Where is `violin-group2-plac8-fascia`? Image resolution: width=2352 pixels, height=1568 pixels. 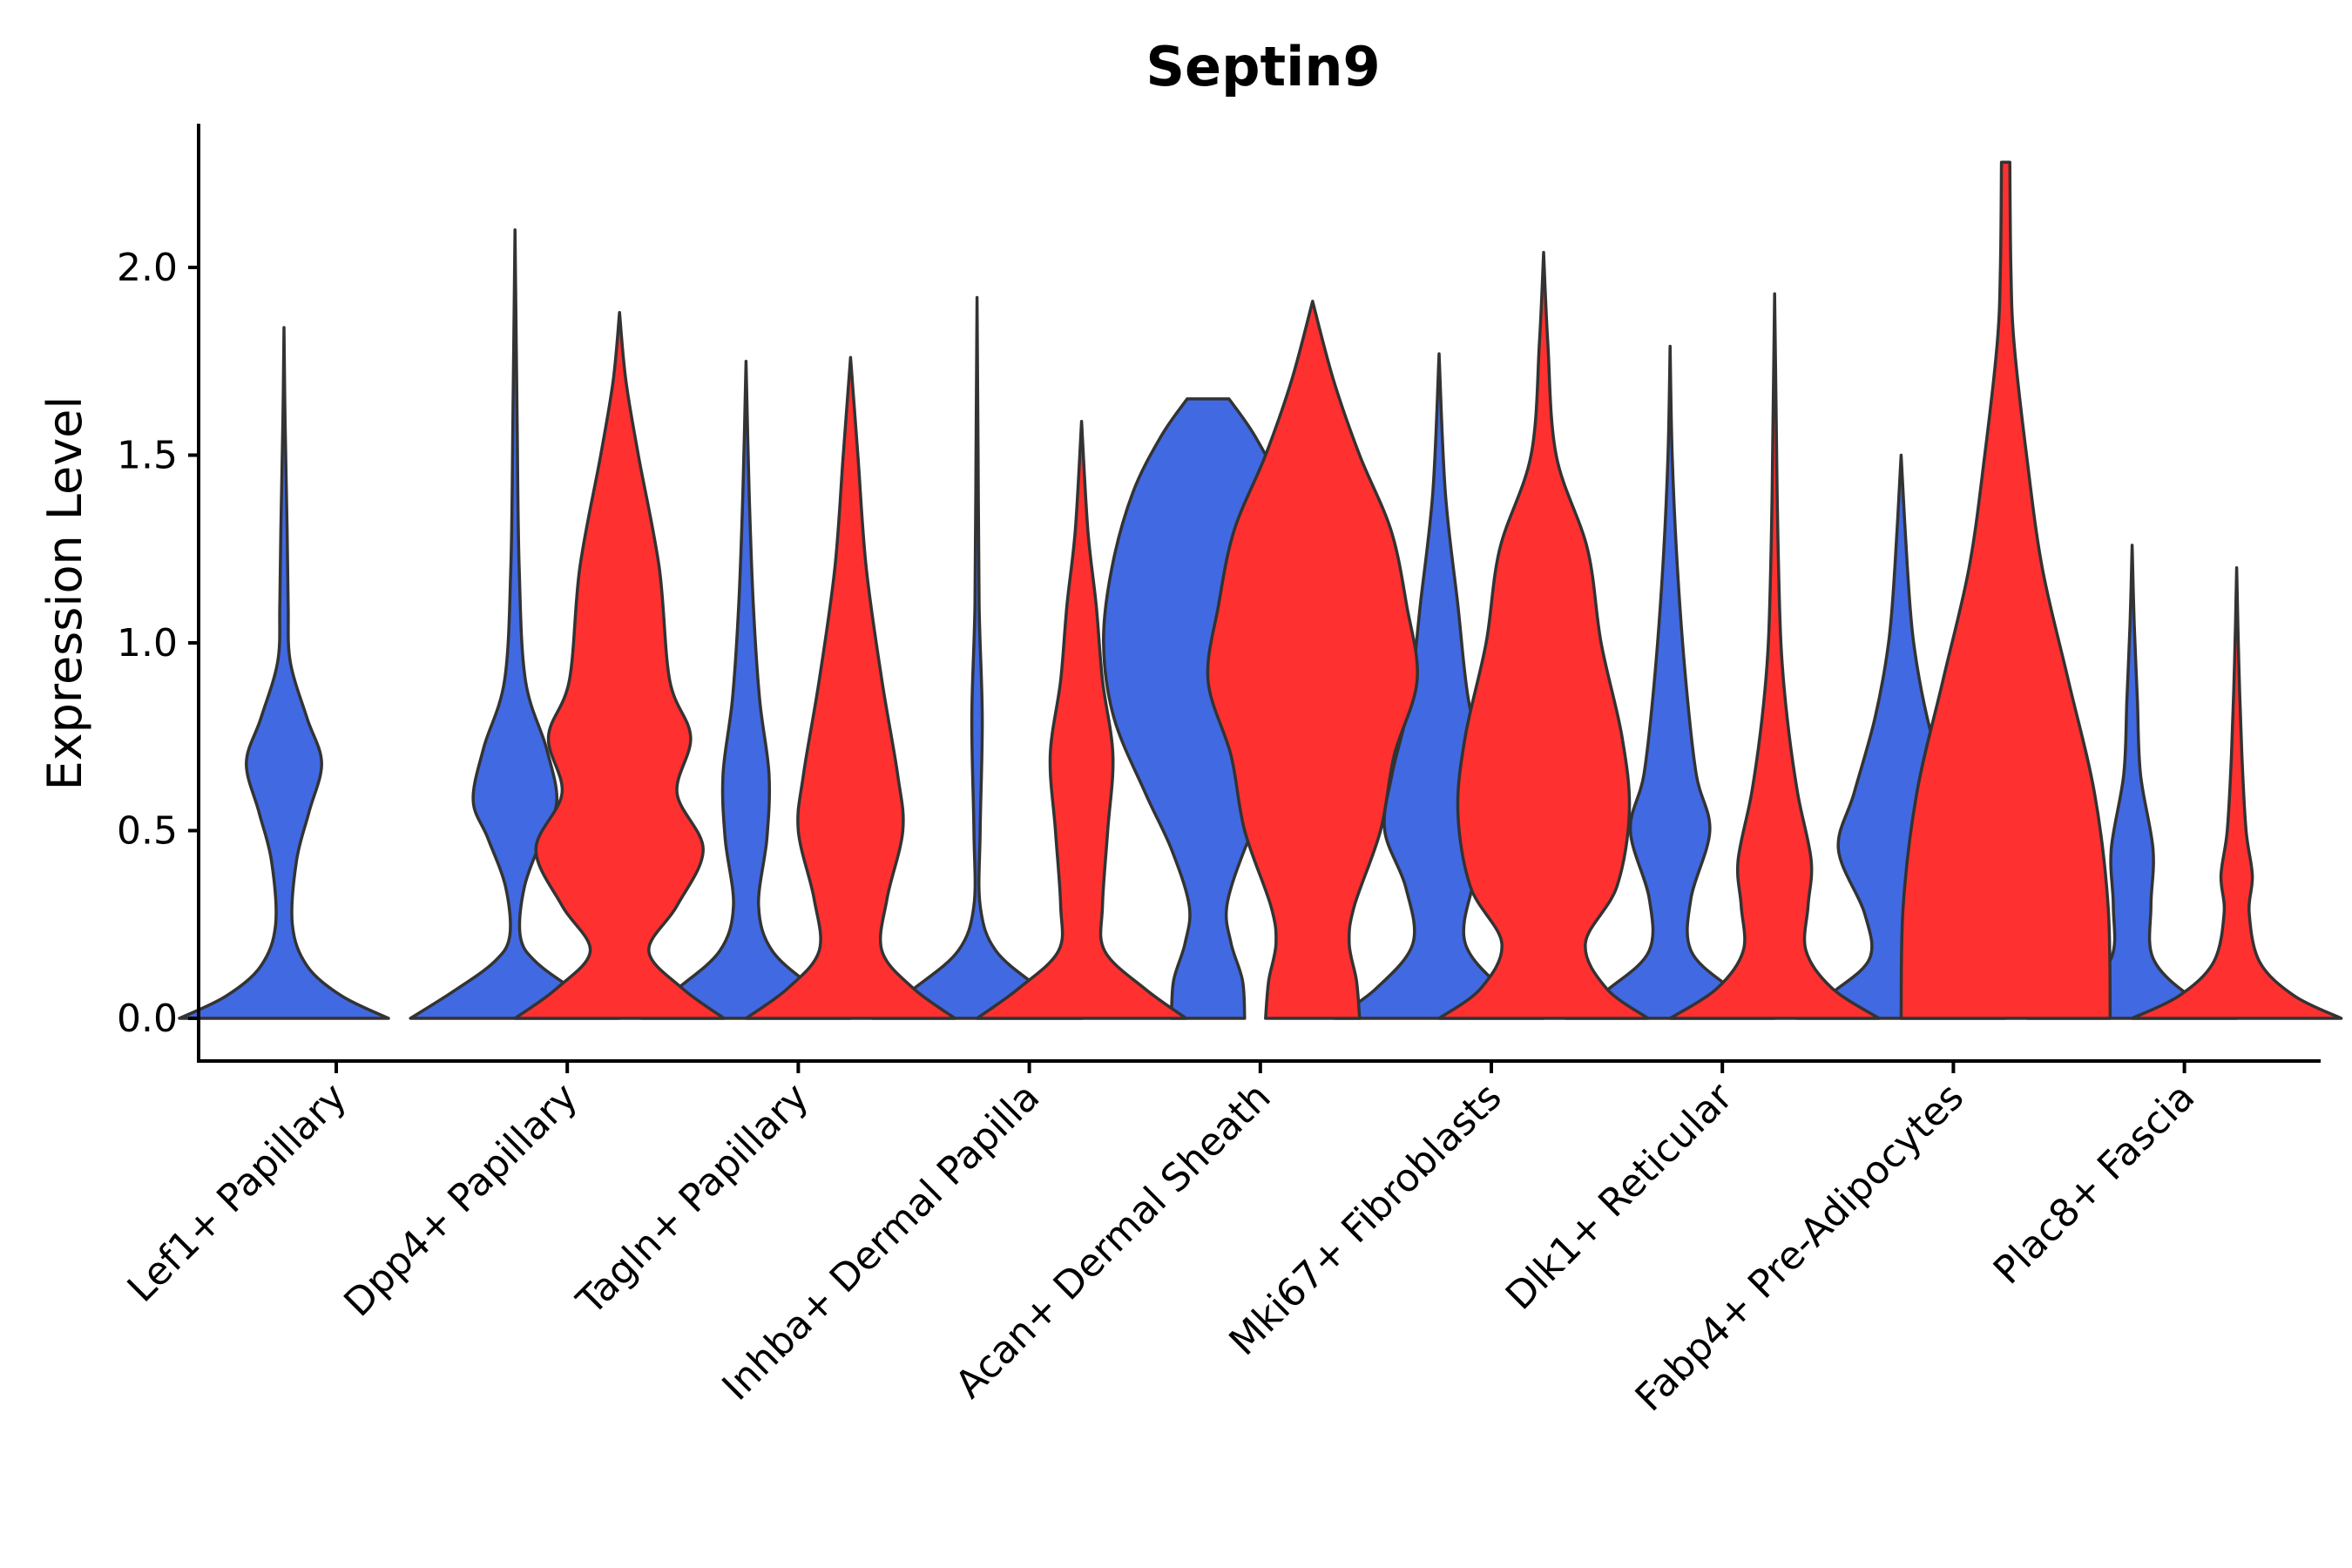
violin-group2-plac8-fascia is located at coordinates (2236, 793).